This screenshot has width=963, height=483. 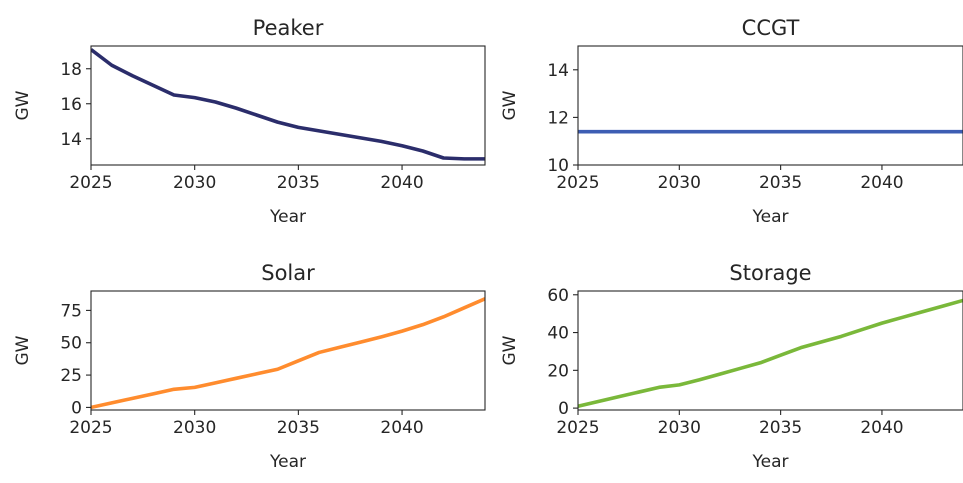 What do you see at coordinates (558, 166) in the screenshot?
I see `ccgt-ytick-label: 10` at bounding box center [558, 166].